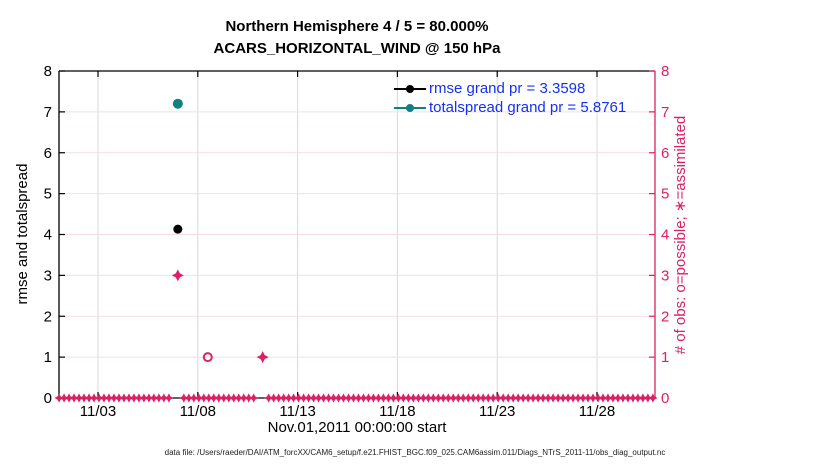 The width and height of the screenshot is (830, 470). Describe the element at coordinates (665, 194) in the screenshot. I see `y-tick-label-right: 5` at that location.